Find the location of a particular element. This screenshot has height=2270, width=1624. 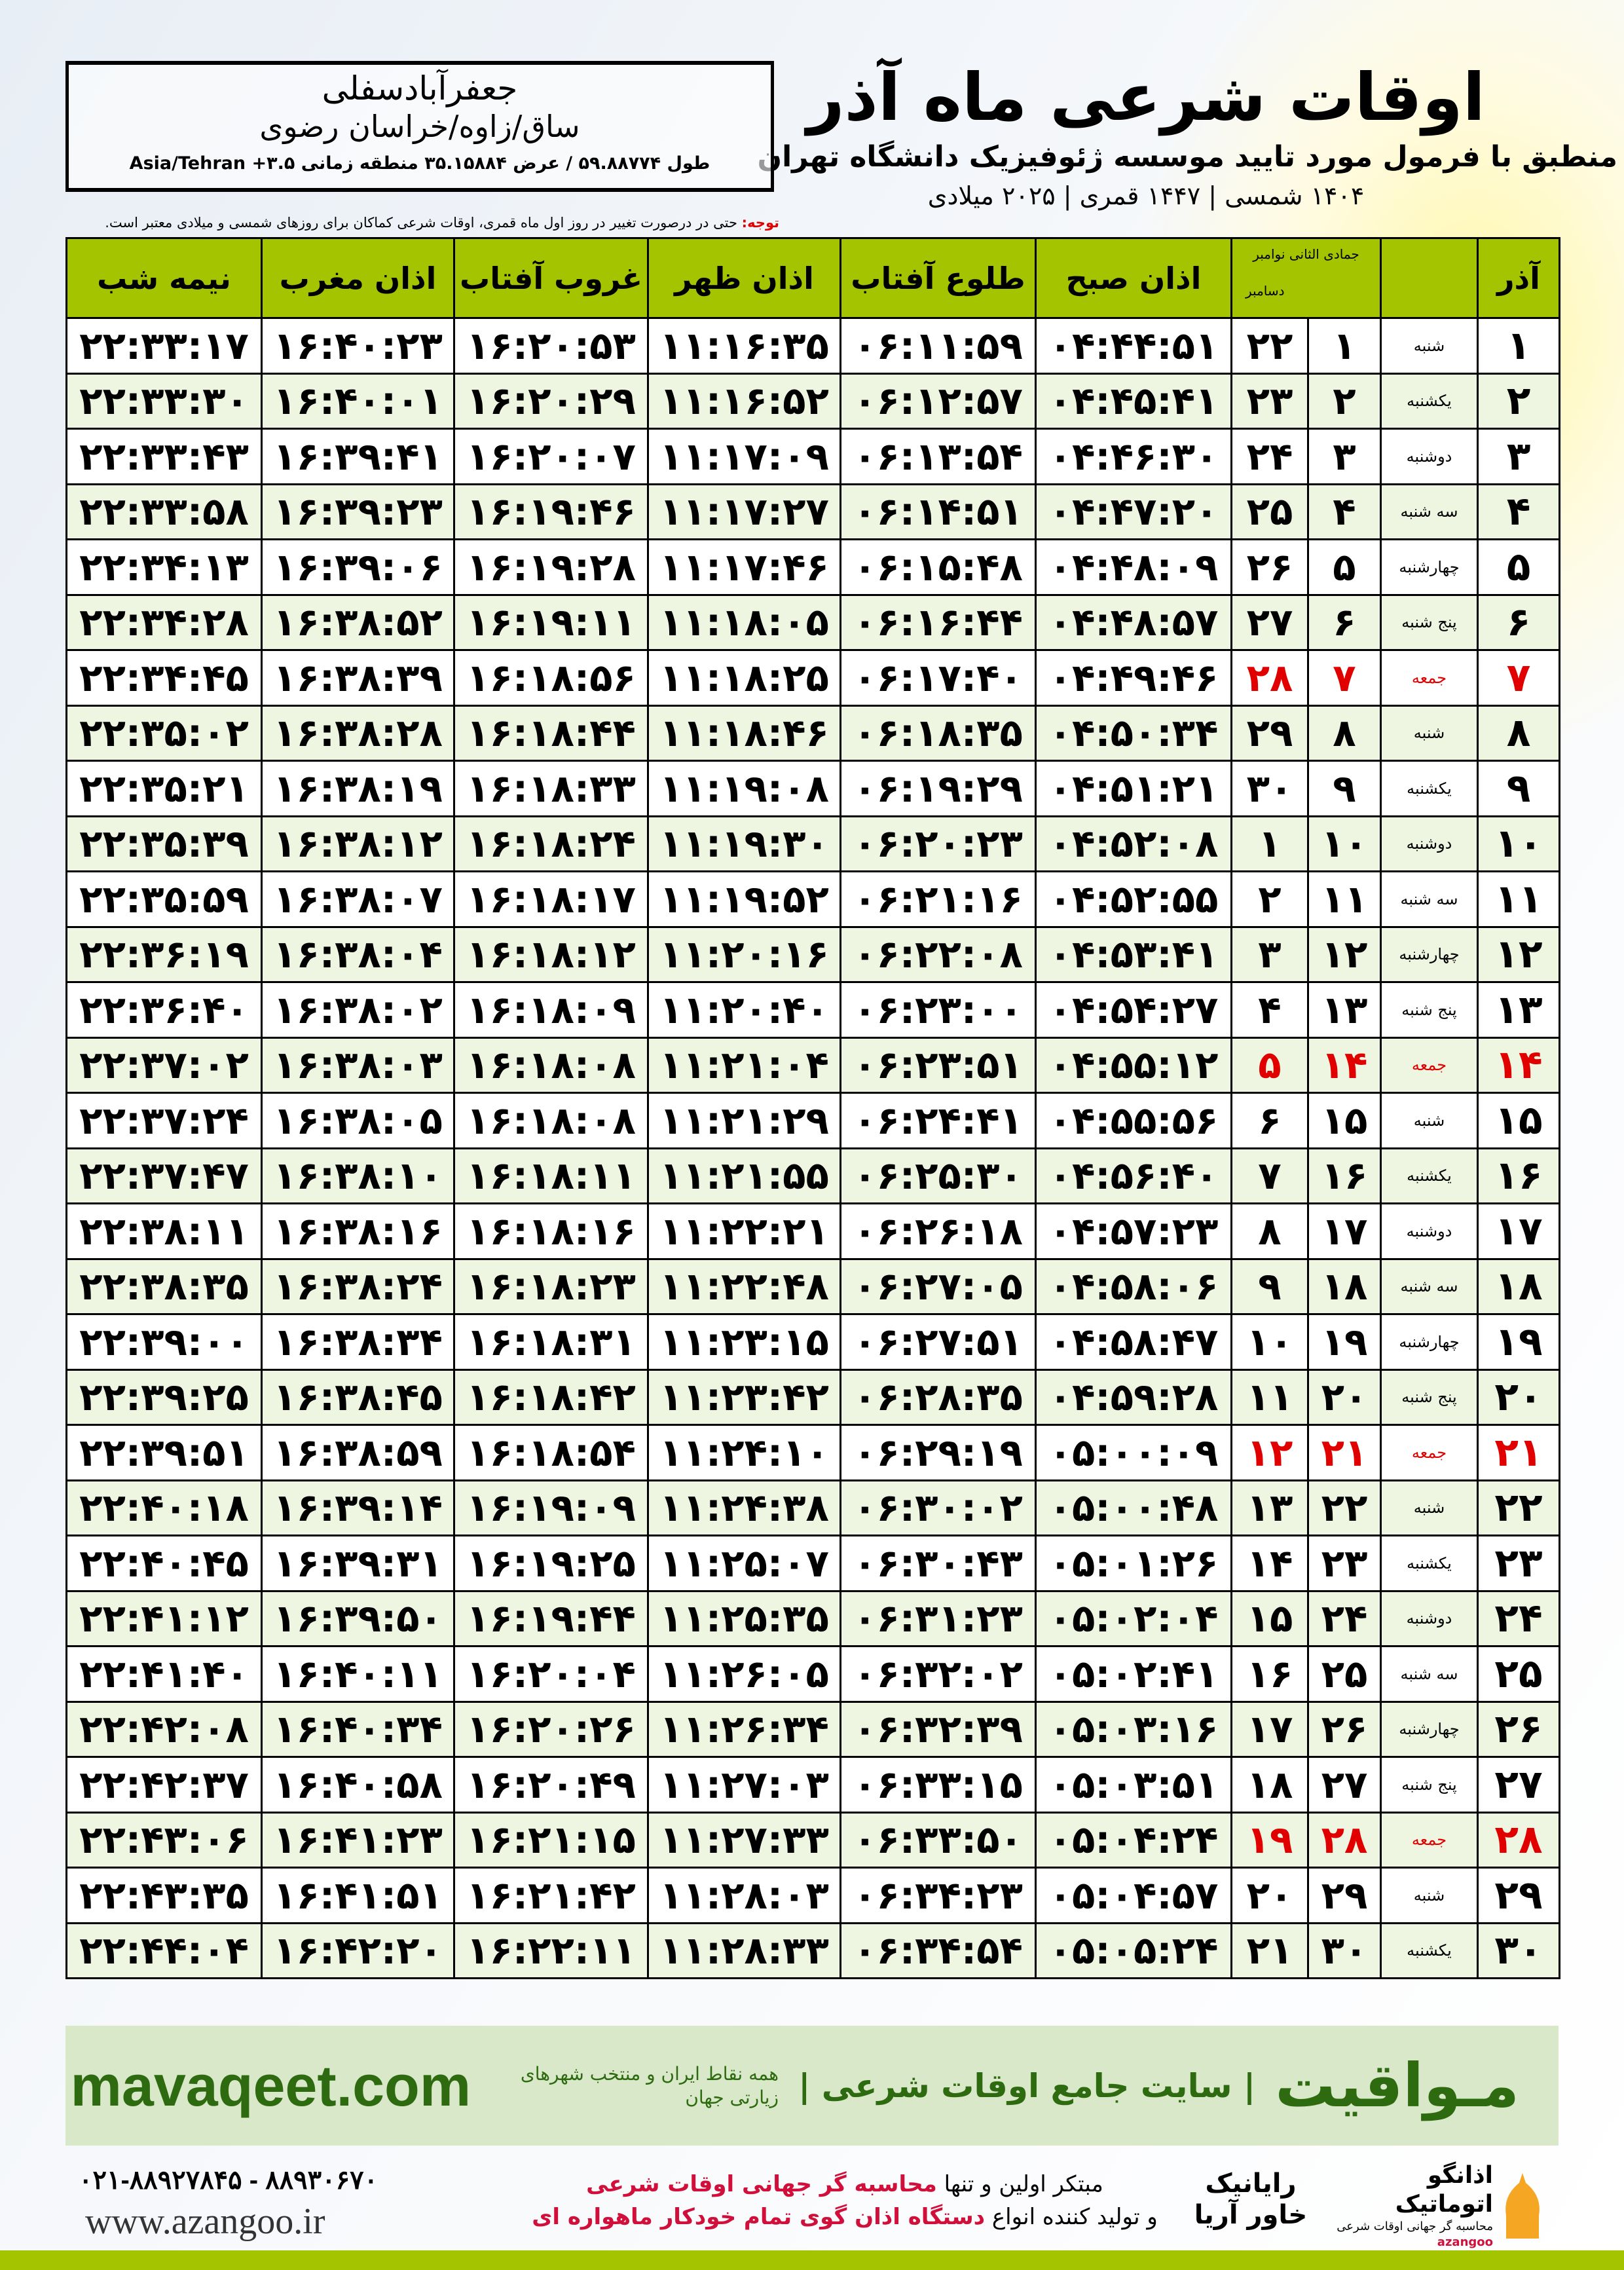

mosque-dome-icon is located at coordinates (1522, 2206).